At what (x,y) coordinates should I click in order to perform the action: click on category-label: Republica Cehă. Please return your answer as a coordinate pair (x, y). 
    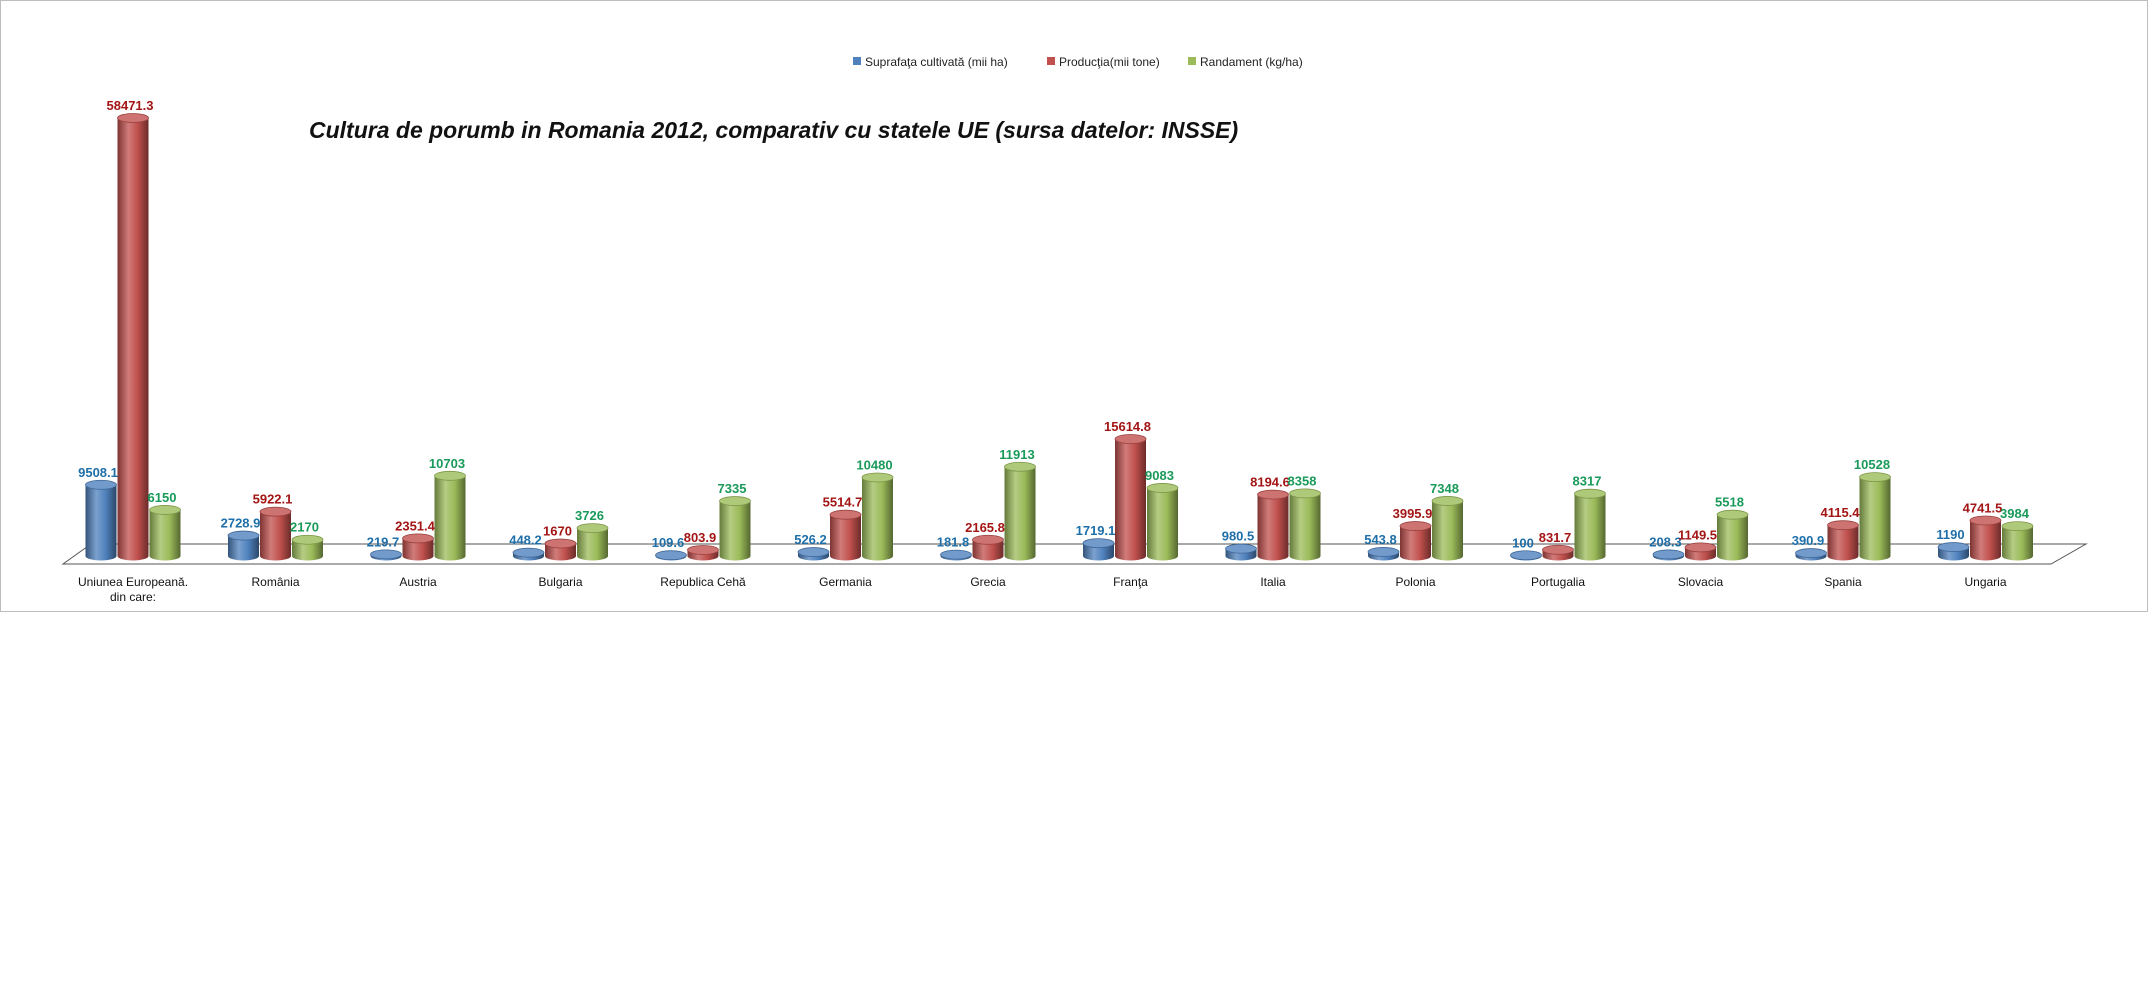
    Looking at the image, I should click on (703, 582).